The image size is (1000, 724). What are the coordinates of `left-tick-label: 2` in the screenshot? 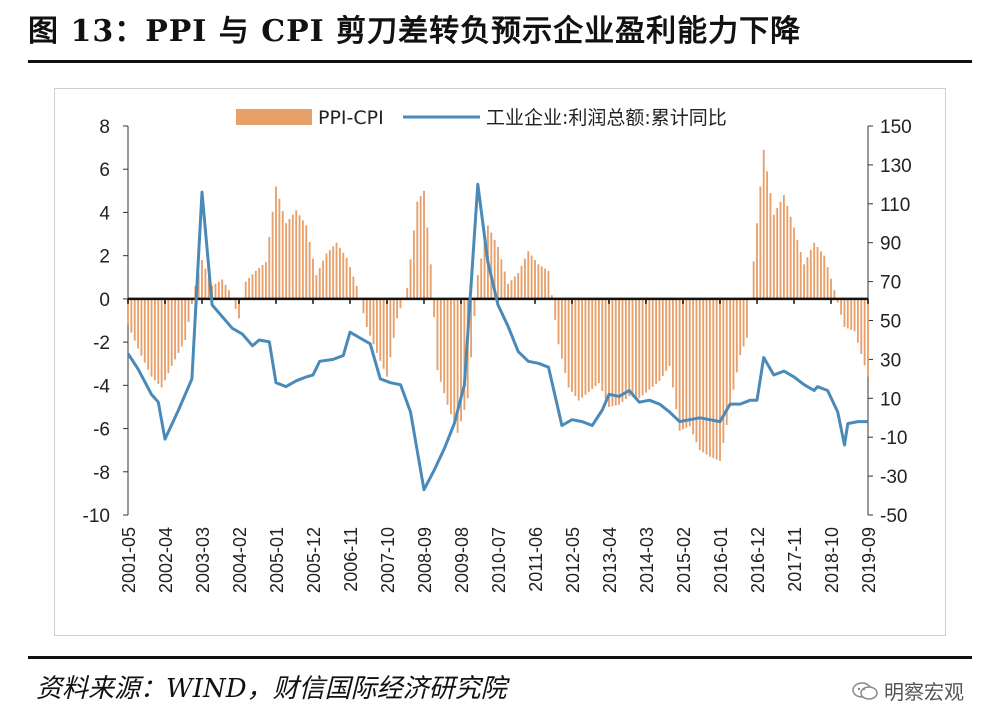 It's located at (104, 257).